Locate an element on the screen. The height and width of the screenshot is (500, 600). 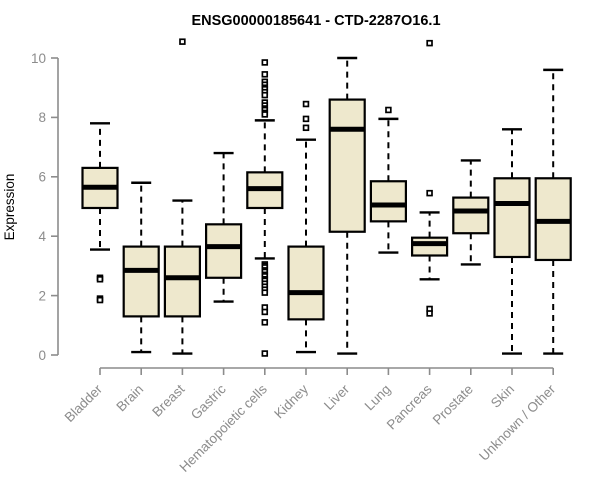
x-tick-label: Breast is located at coordinates (168, 400).